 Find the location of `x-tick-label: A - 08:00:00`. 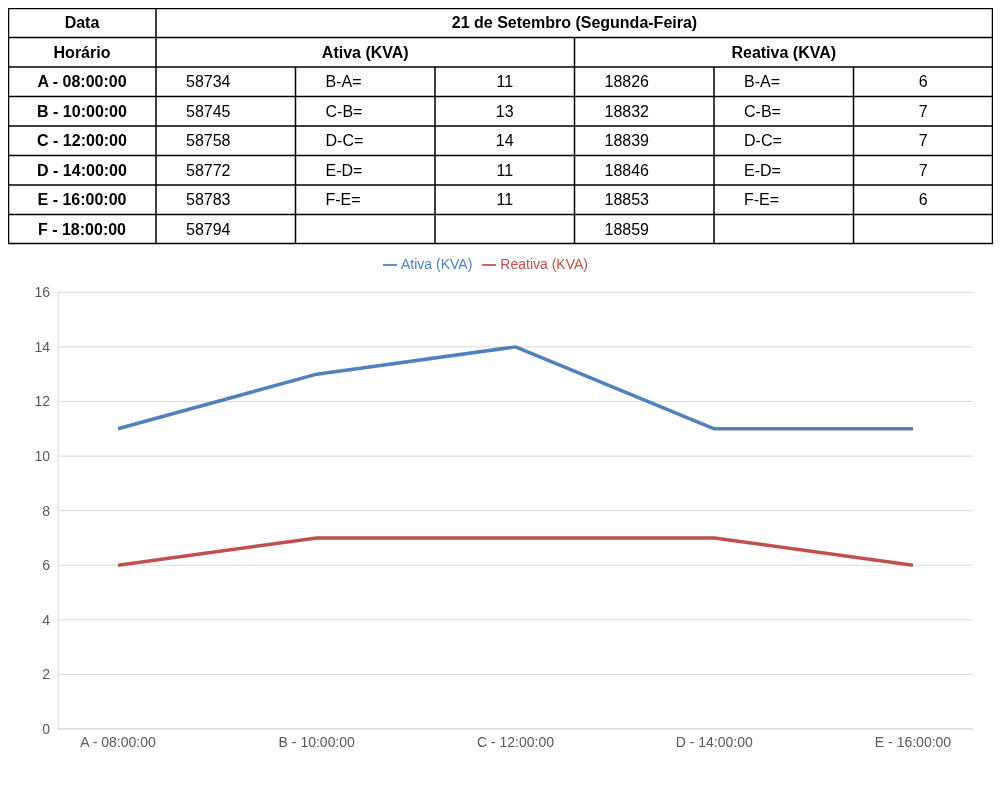

x-tick-label: A - 08:00:00 is located at coordinates (118, 741).